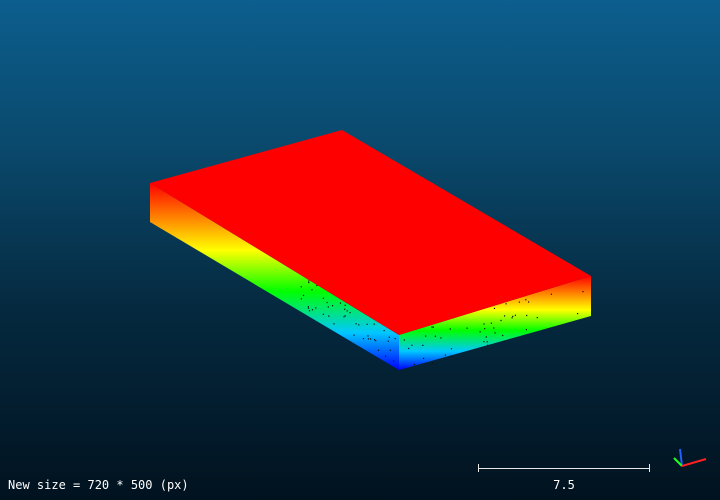 This screenshot has width=720, height=500. I want to click on scale-bar, so click(564, 468).